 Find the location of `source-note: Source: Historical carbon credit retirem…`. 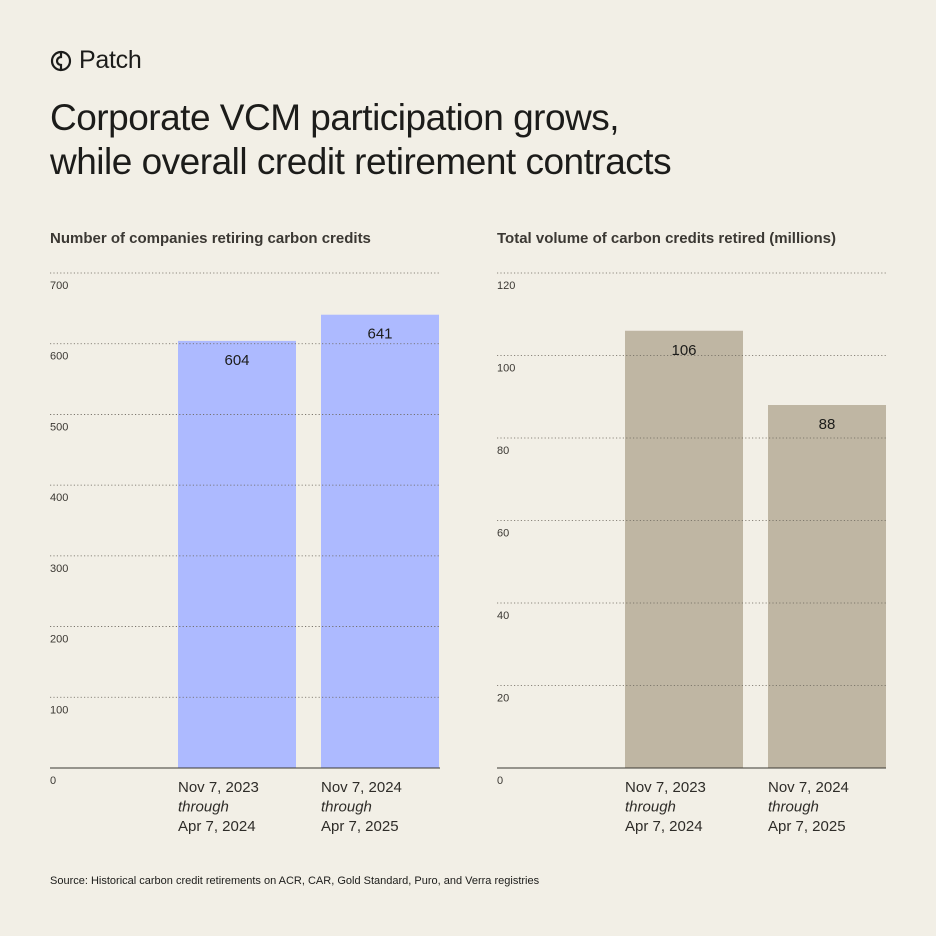

source-note: Source: Historical carbon credit retirem… is located at coordinates (295, 881).